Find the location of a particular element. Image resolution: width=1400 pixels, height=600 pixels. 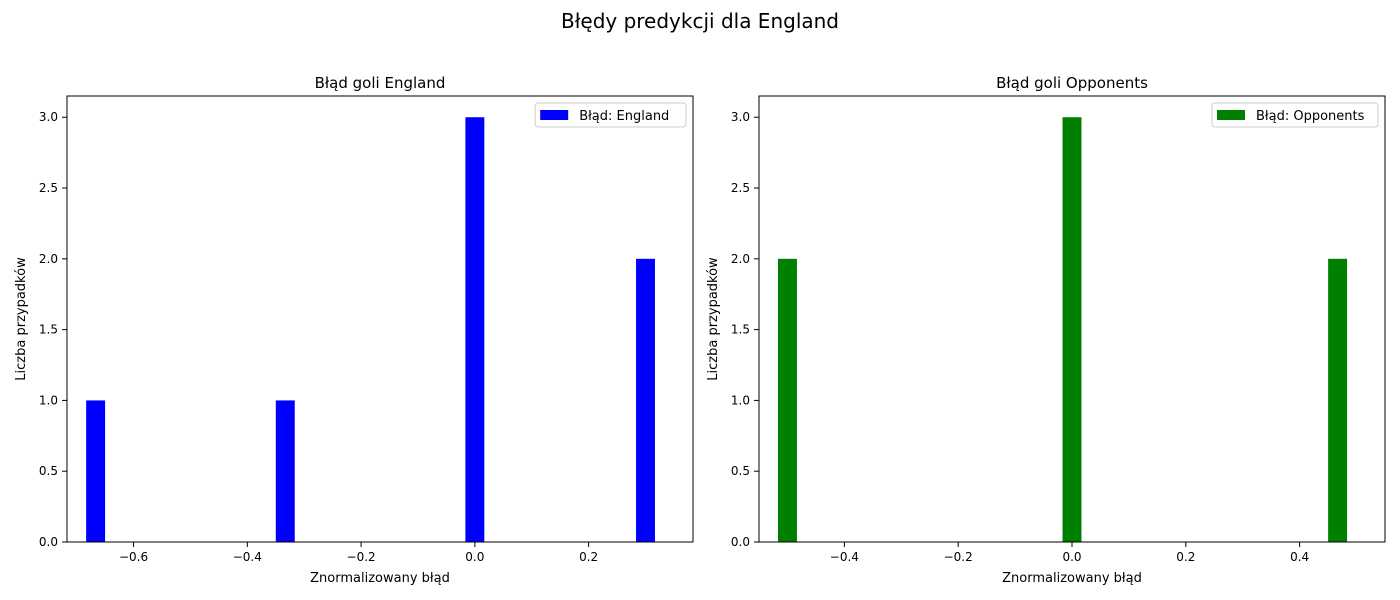

legend: Błąd: England is located at coordinates (610, 115).